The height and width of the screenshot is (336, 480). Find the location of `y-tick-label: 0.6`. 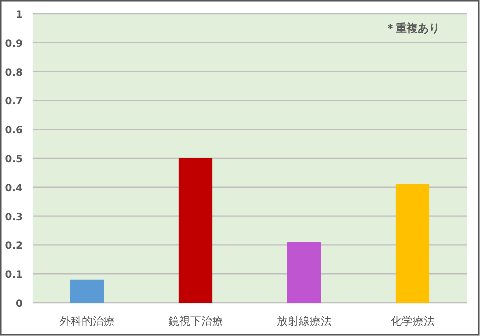

y-tick-label: 0.6 is located at coordinates (14, 131).